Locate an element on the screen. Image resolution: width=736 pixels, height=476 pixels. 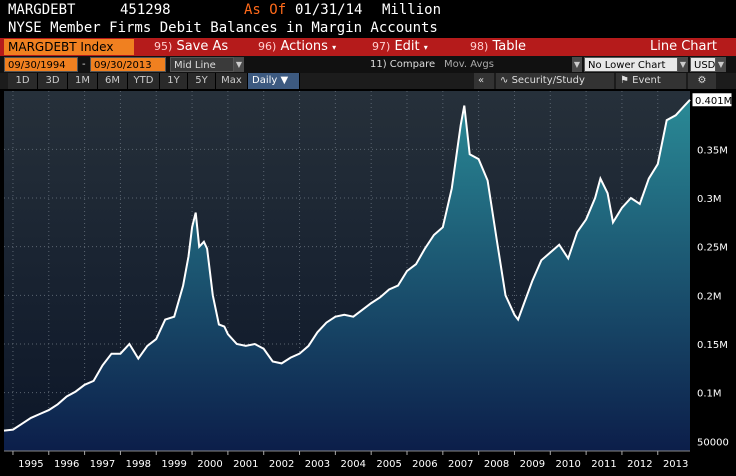
range-1y: 1Y is located at coordinates (174, 81).